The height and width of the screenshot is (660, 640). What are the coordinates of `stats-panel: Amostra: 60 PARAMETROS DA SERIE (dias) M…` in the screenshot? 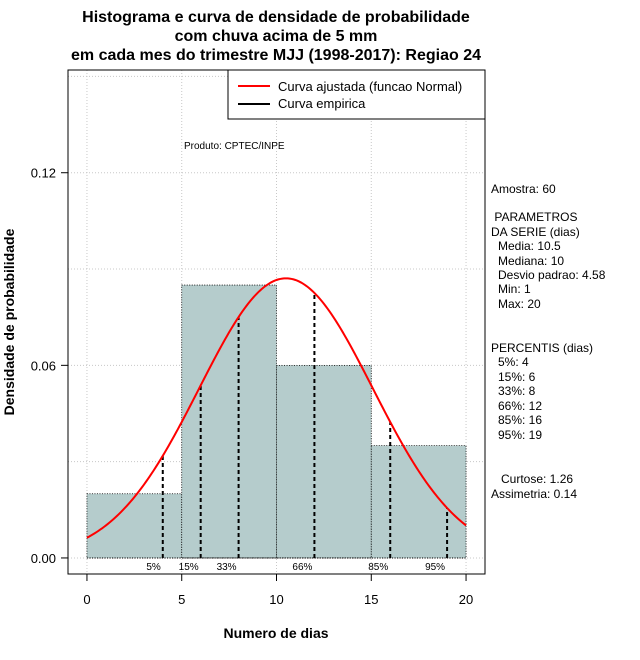 It's located at (548, 341).